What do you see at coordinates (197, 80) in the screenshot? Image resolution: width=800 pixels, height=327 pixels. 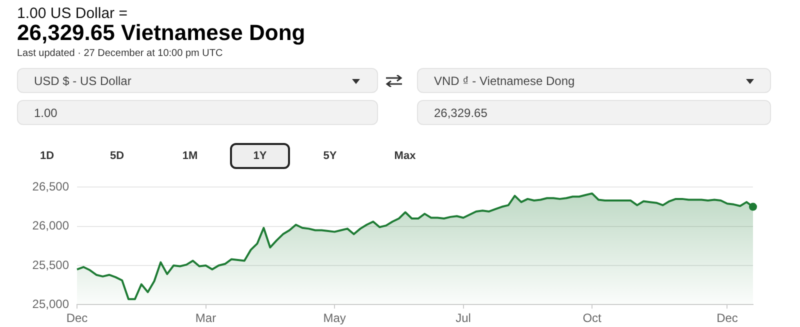 I see `currency-select: USD $ - US Dollar` at bounding box center [197, 80].